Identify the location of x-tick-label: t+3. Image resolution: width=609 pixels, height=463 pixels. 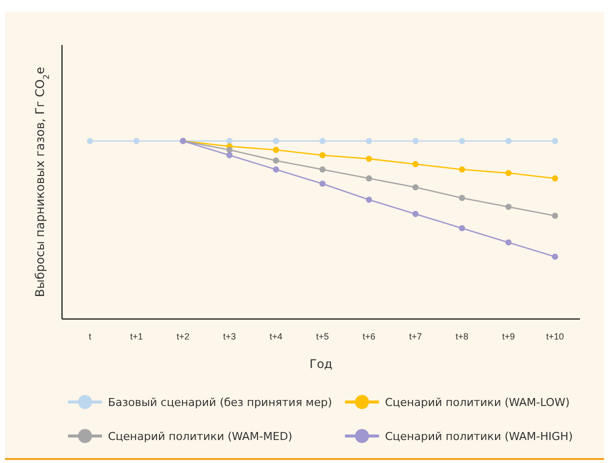
(229, 336).